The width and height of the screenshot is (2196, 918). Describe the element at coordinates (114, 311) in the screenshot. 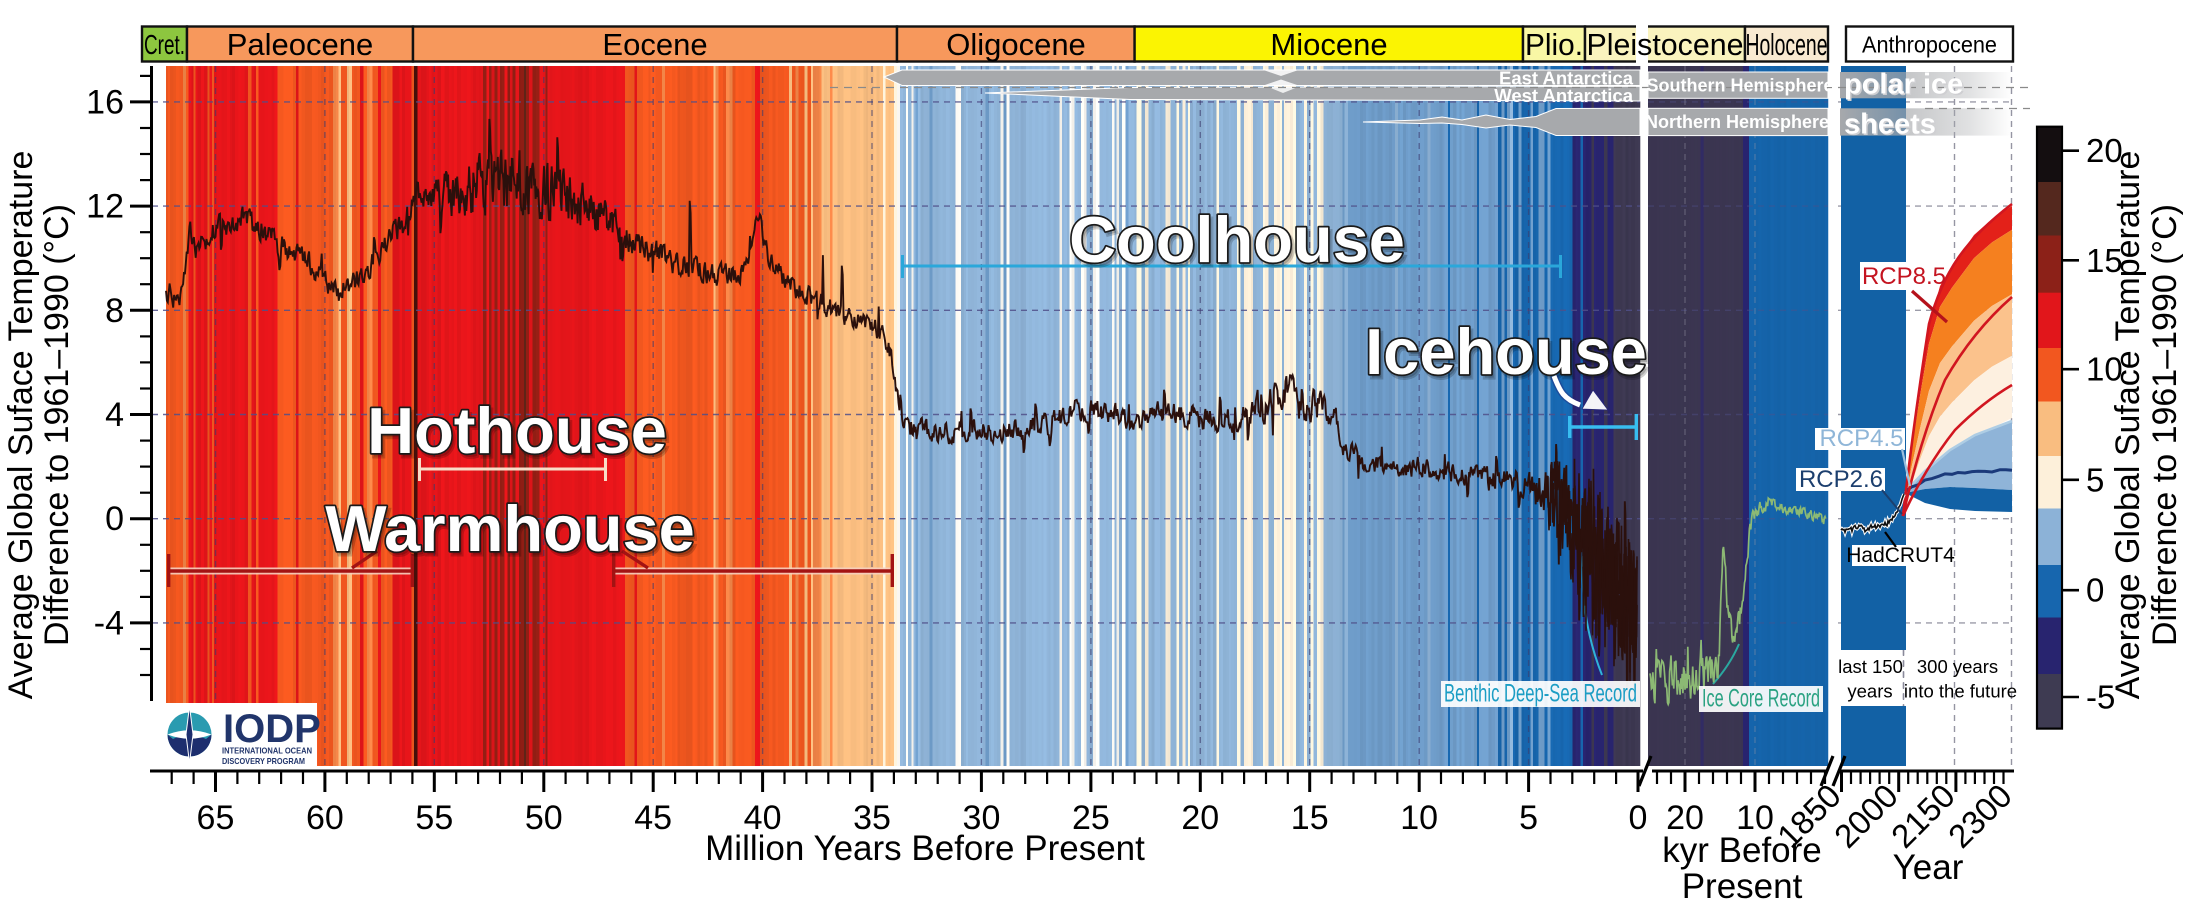

I see `svg-text: 8` at that location.